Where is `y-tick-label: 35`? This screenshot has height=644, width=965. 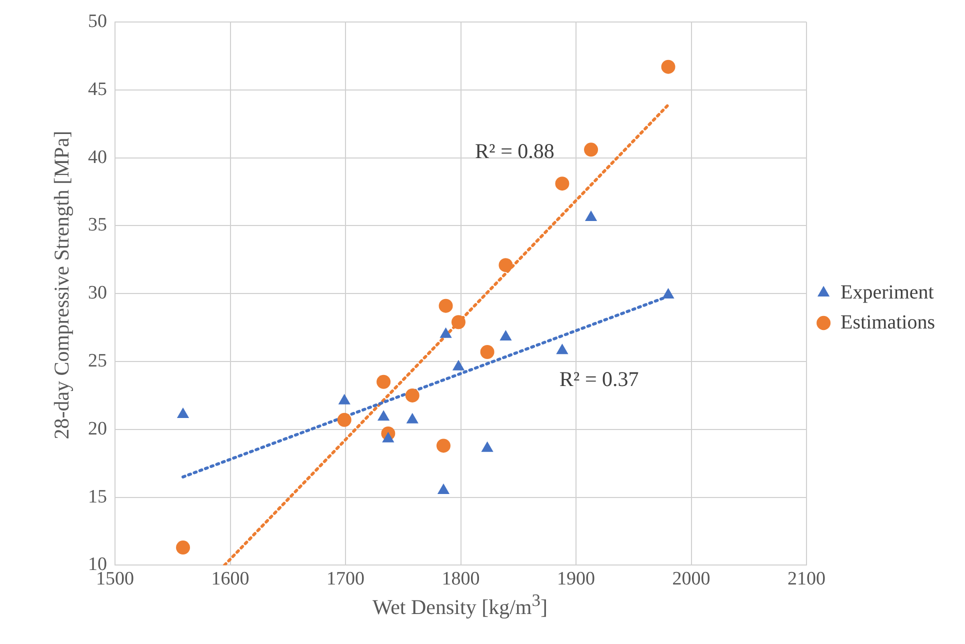
y-tick-label: 35 is located at coordinates (97, 225).